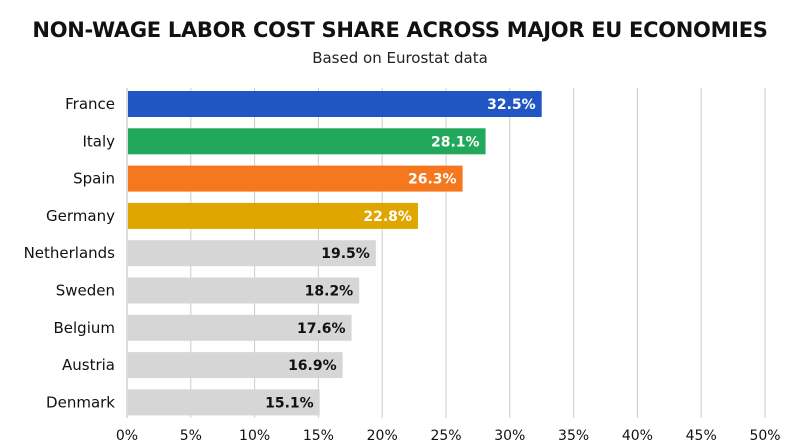 The width and height of the screenshot is (800, 447). I want to click on chart-subtitle: Based on Eurostat data, so click(400, 58).